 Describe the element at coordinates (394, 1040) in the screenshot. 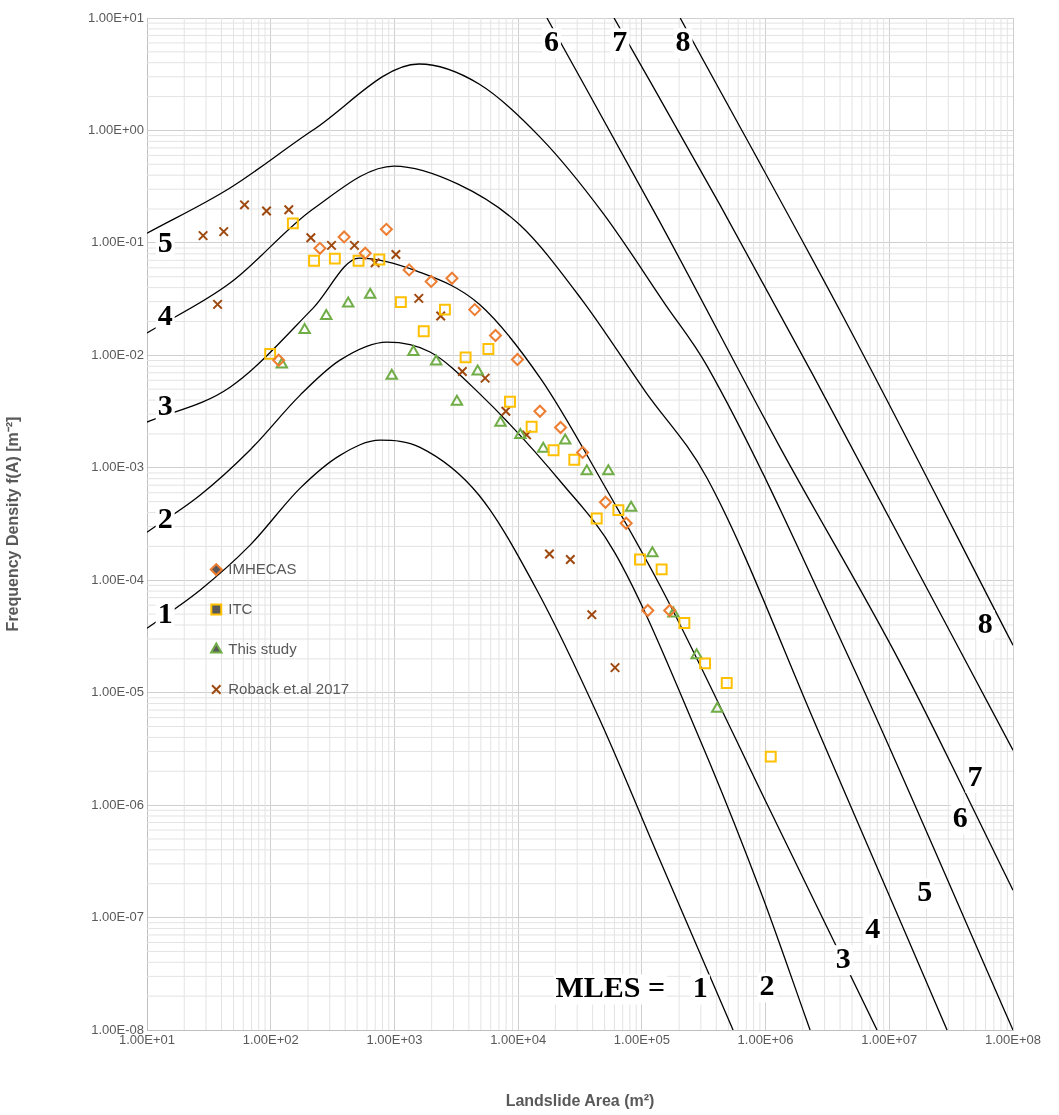

I see `x-tick-label: 1.00E+03` at that location.